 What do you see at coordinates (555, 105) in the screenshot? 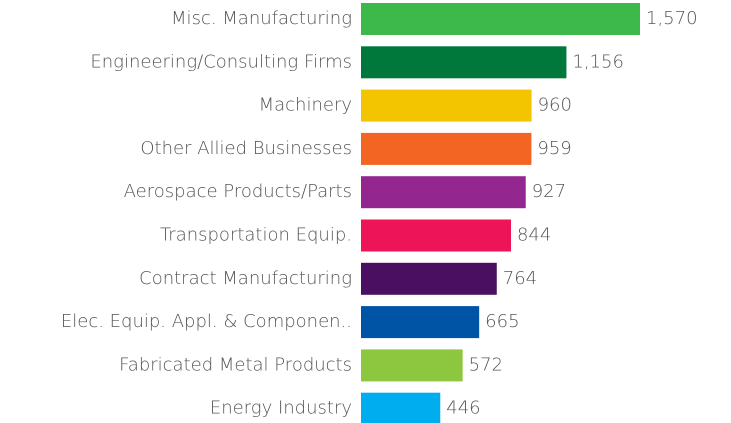
I see `value-label: 960` at bounding box center [555, 105].